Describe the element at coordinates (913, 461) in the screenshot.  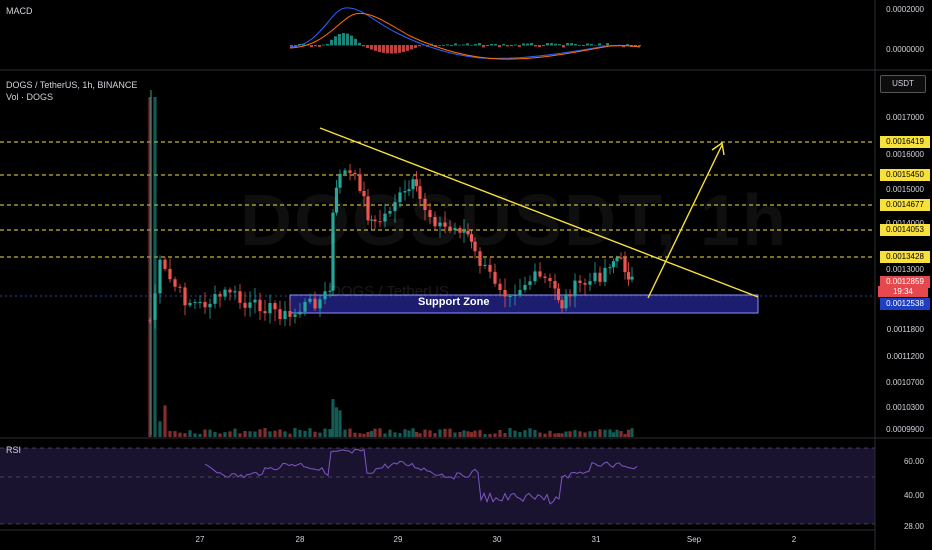
I see `rsi-axis-tick: 60.00` at that location.